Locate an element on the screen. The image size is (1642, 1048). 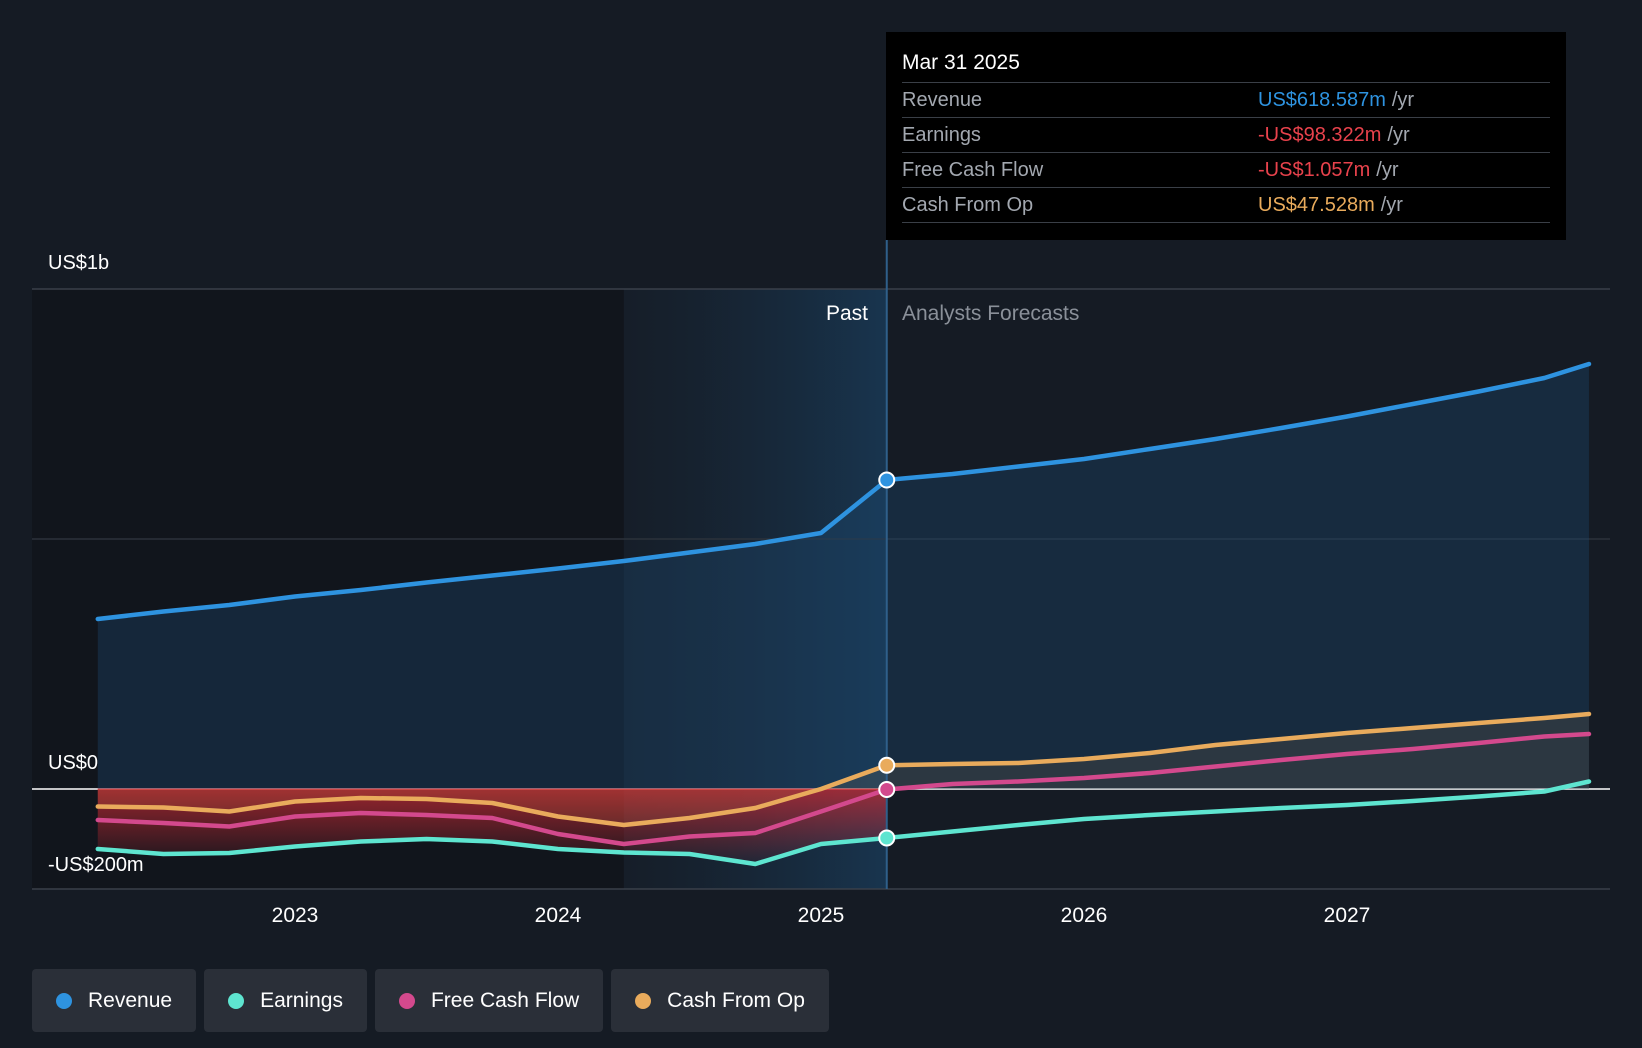
legend-item-revenue: Revenue is located at coordinates (114, 1000).